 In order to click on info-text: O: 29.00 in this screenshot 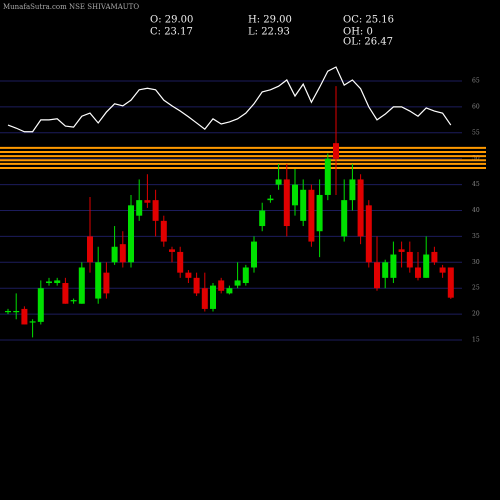, I will do `click(171, 20)`.